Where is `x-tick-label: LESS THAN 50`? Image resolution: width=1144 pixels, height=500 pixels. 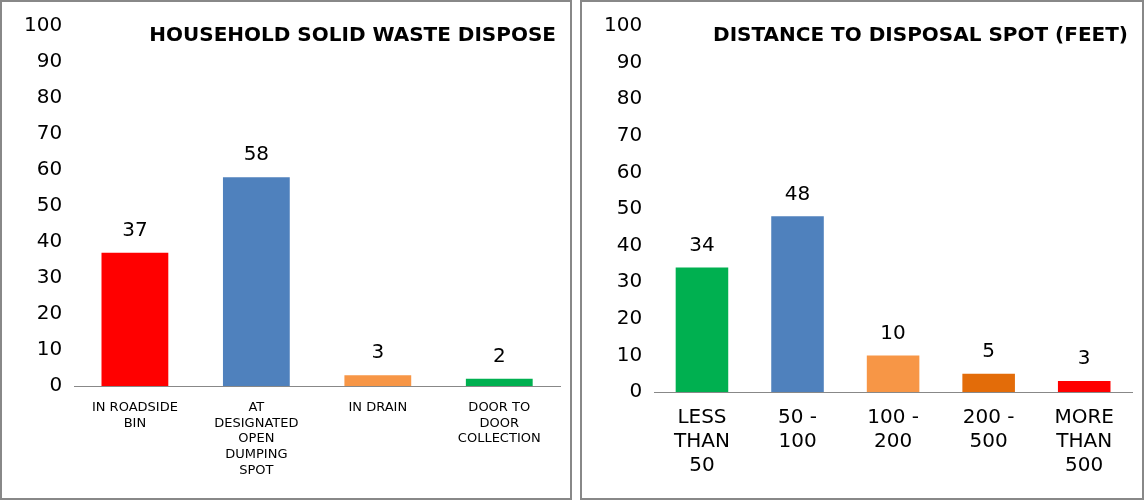
x-tick-label: LESS THAN 50 is located at coordinates (701, 440).